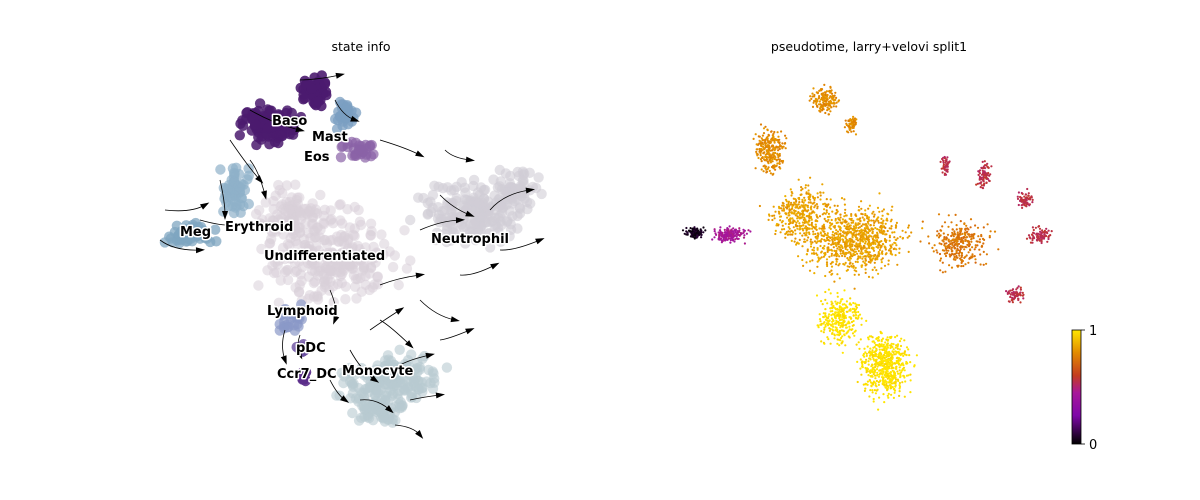  I want to click on state-point-mast, so click(356, 112).